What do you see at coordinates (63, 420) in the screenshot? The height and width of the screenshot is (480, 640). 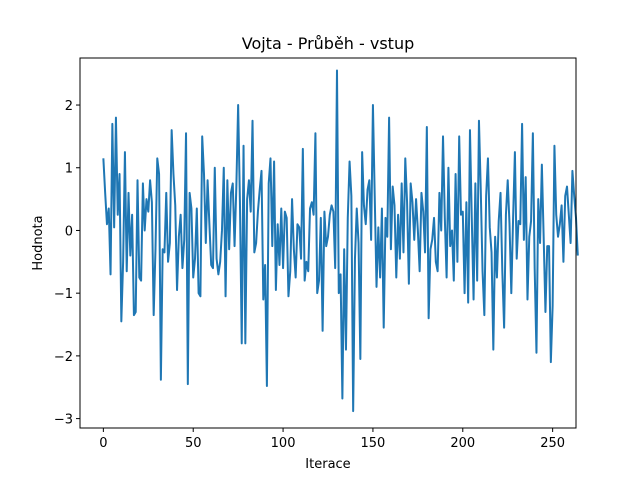 I see `y-tick-label: −3` at bounding box center [63, 420].